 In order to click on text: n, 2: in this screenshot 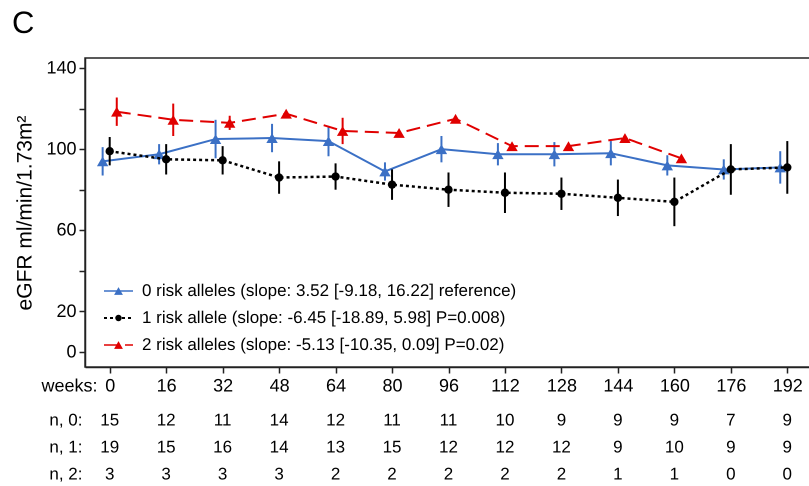, I will do `click(65, 474)`.